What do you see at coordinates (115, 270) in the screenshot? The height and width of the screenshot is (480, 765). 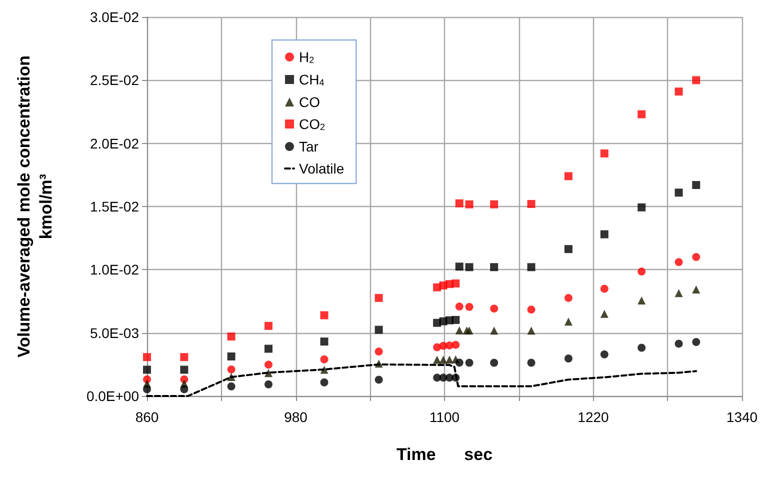 I see `y-tick-label: 1.0E-02` at bounding box center [115, 270].